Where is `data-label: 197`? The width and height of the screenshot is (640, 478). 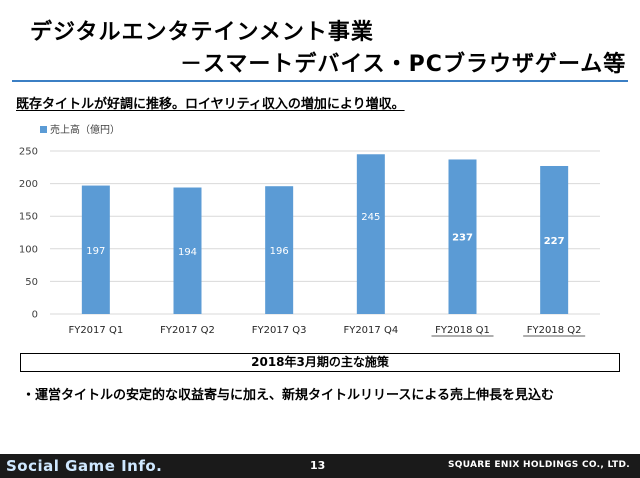 data-label: 197 is located at coordinates (95, 251).